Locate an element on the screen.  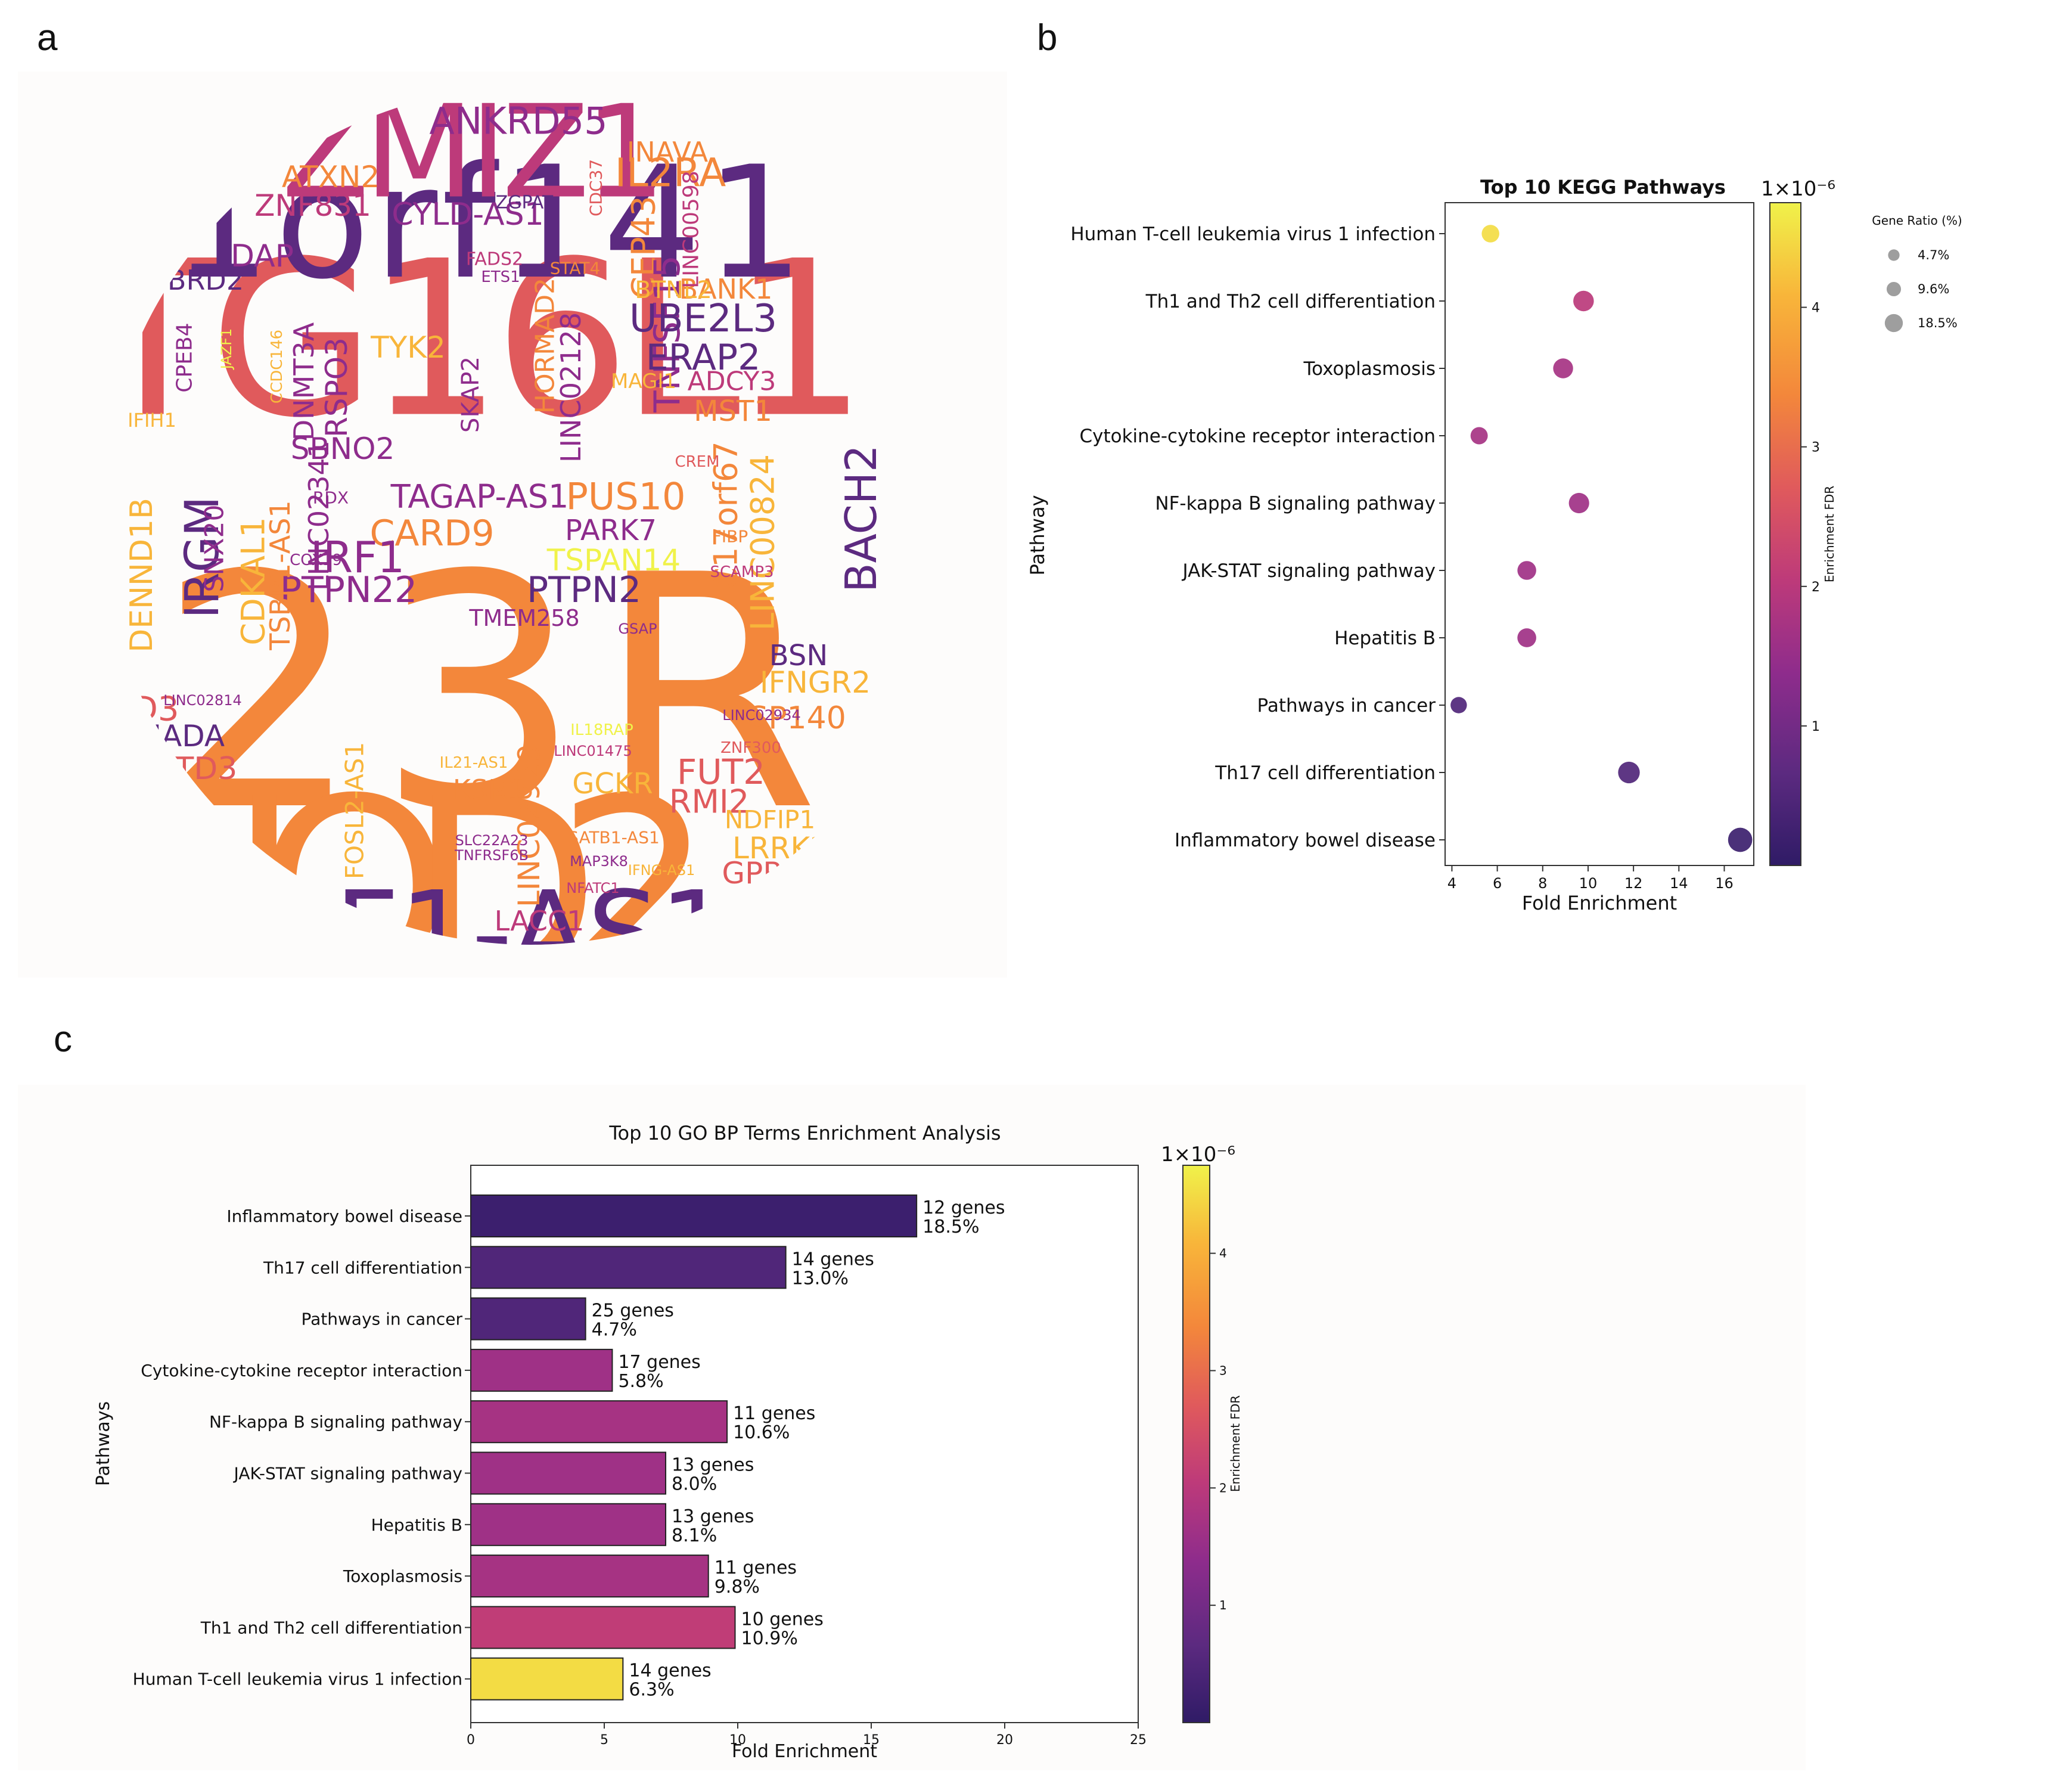
kegg-colorbar-exponent: 1×10⁻⁶ is located at coordinates (1798, 189).